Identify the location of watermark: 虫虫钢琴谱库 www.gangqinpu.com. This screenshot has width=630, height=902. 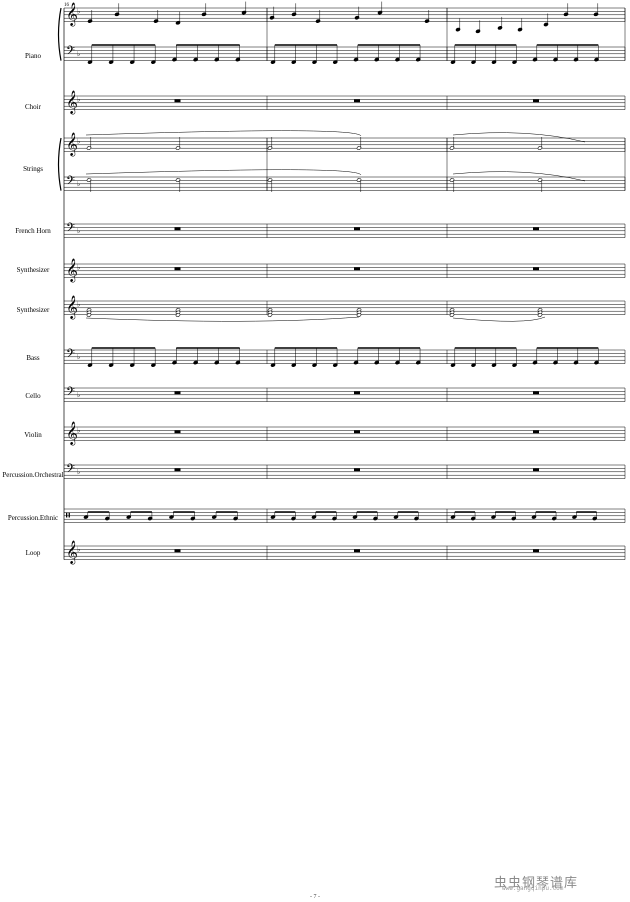
(558, 882).